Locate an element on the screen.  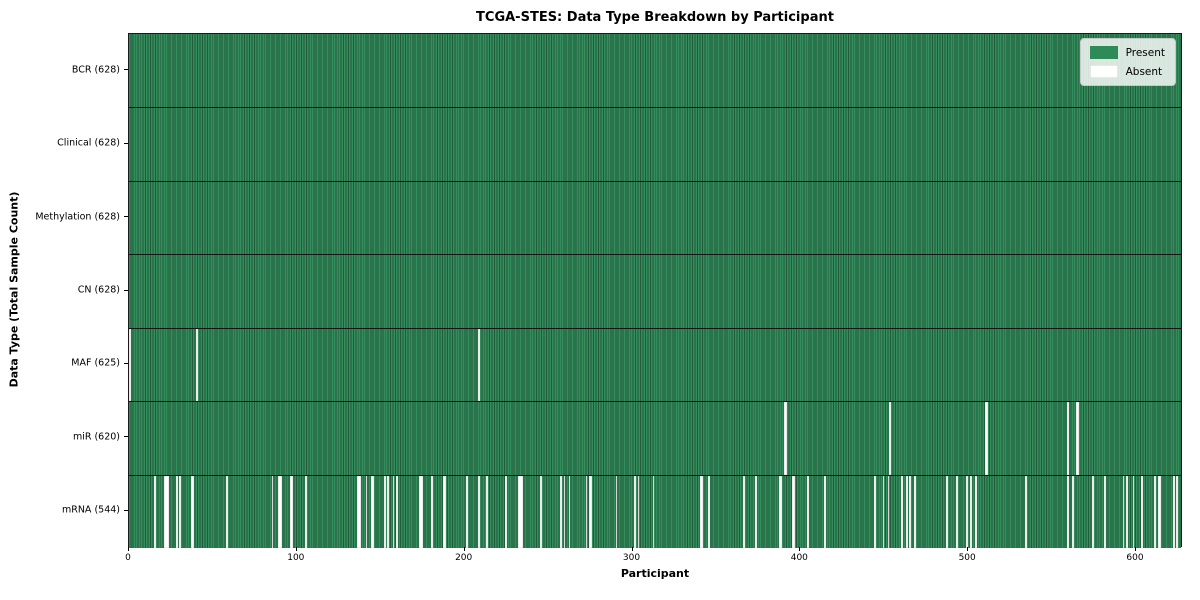
ytick-label-miR: miR (620) is located at coordinates (96, 437).